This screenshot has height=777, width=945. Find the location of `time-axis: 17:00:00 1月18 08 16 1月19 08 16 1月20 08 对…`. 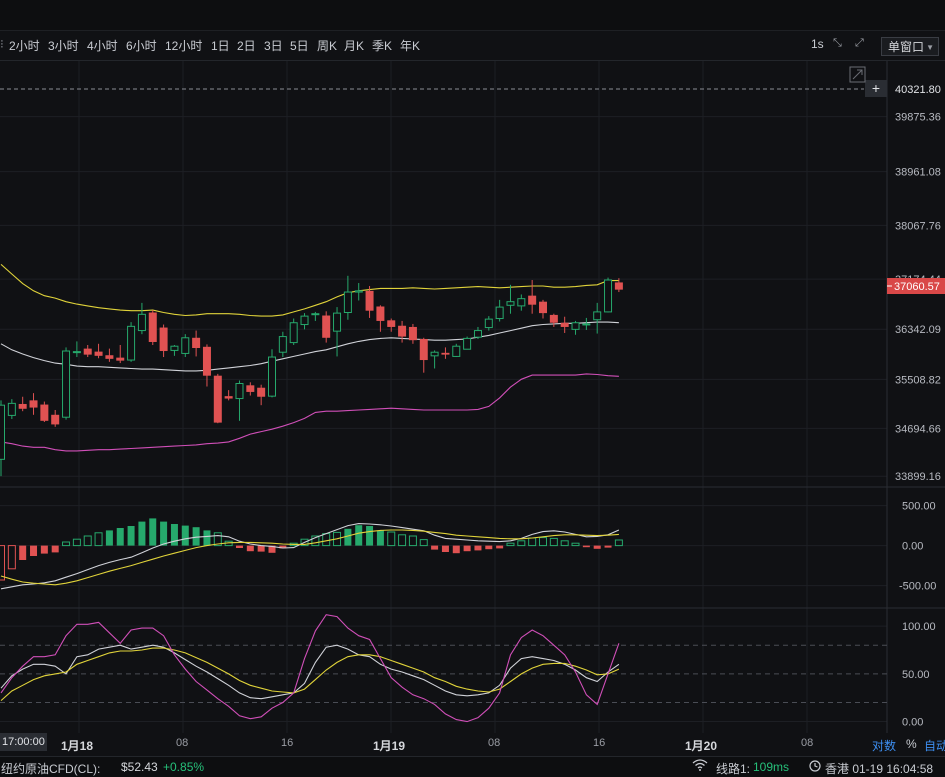

time-axis: 17:00:00 1月18 08 16 1月19 08 16 1月20 08 对… is located at coordinates (472, 744).